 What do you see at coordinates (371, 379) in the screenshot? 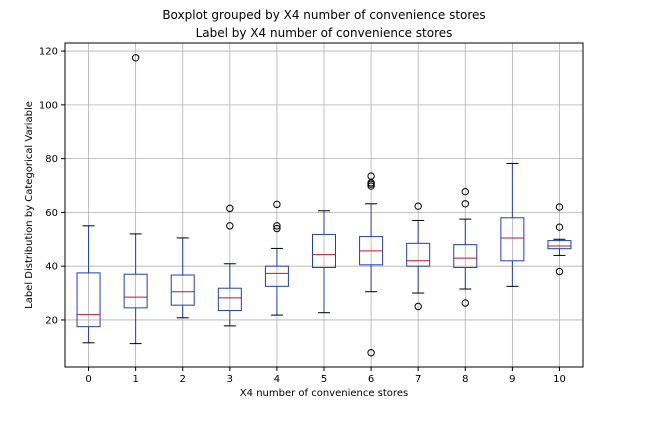
I see `x-tick-label: 6` at bounding box center [371, 379].